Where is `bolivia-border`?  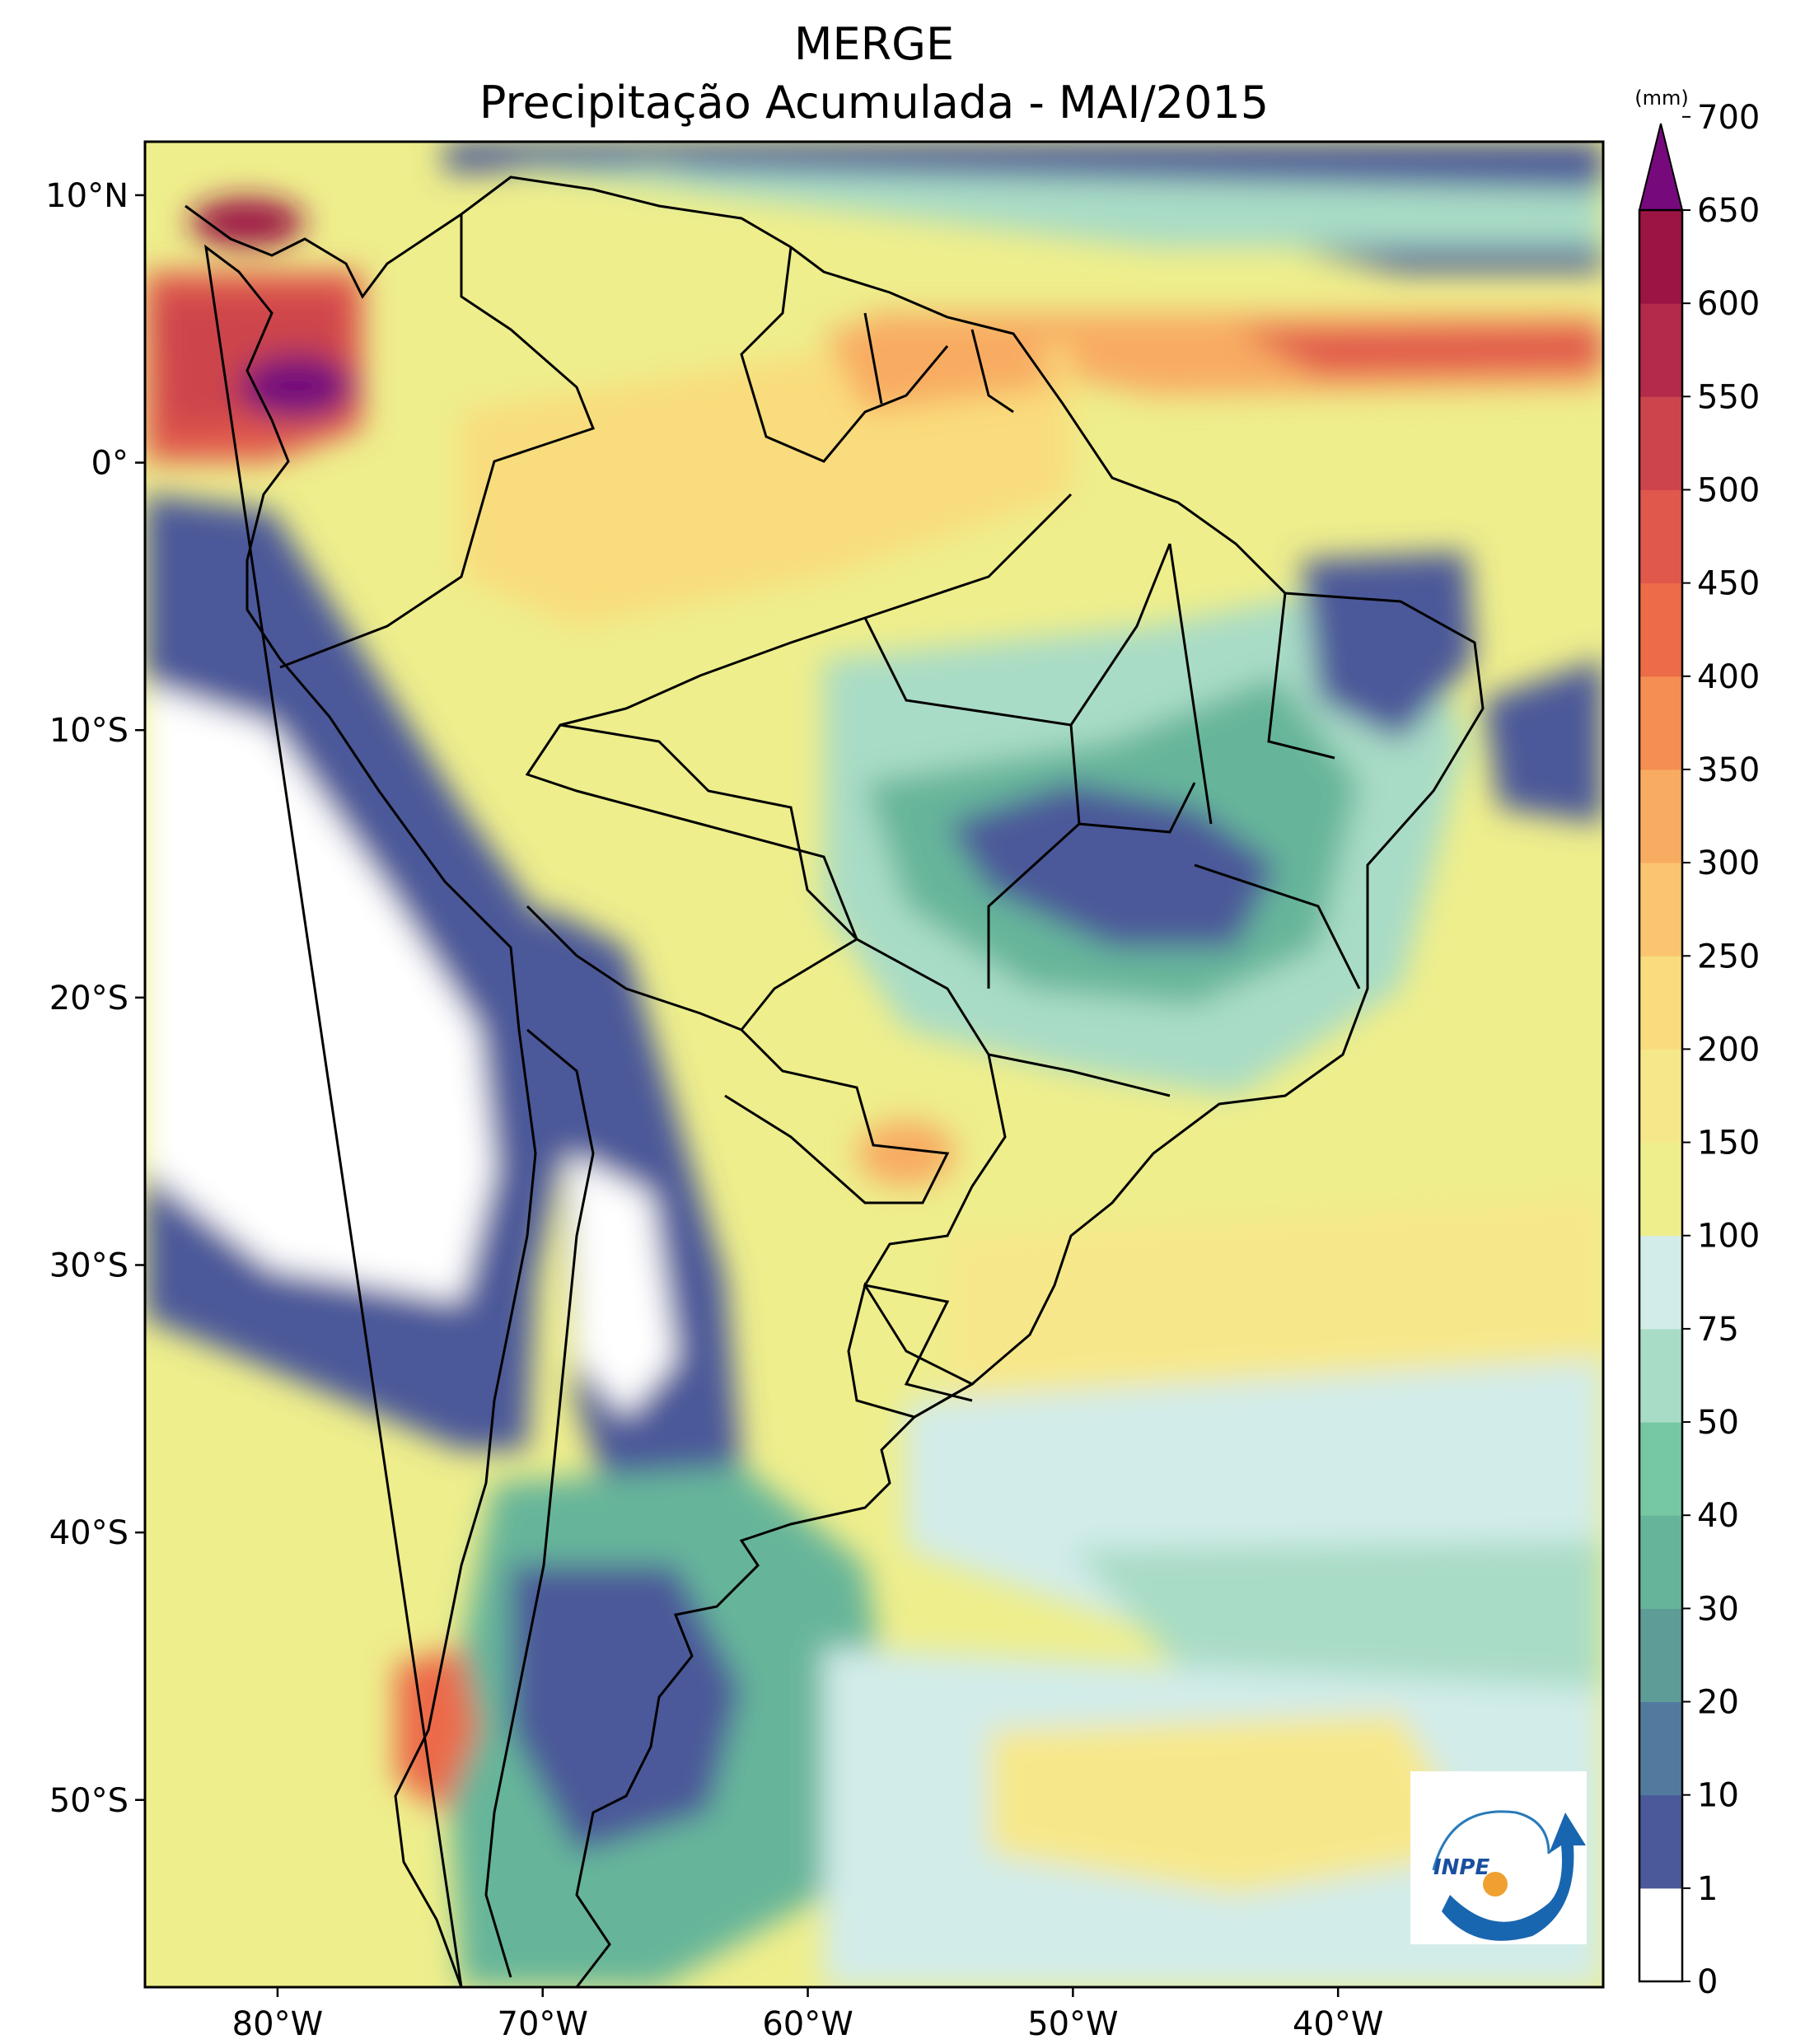 bolivia-border is located at coordinates (693, 877).